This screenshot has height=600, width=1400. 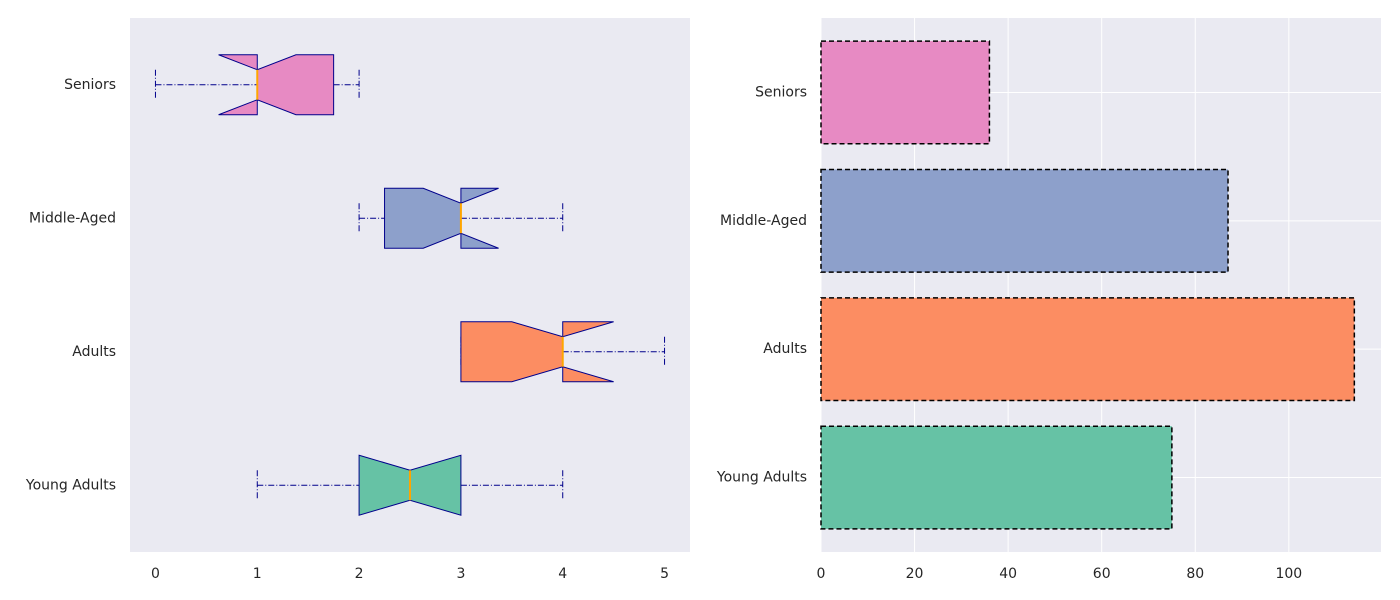 I want to click on x-tick-label: 3, so click(x=460, y=574).